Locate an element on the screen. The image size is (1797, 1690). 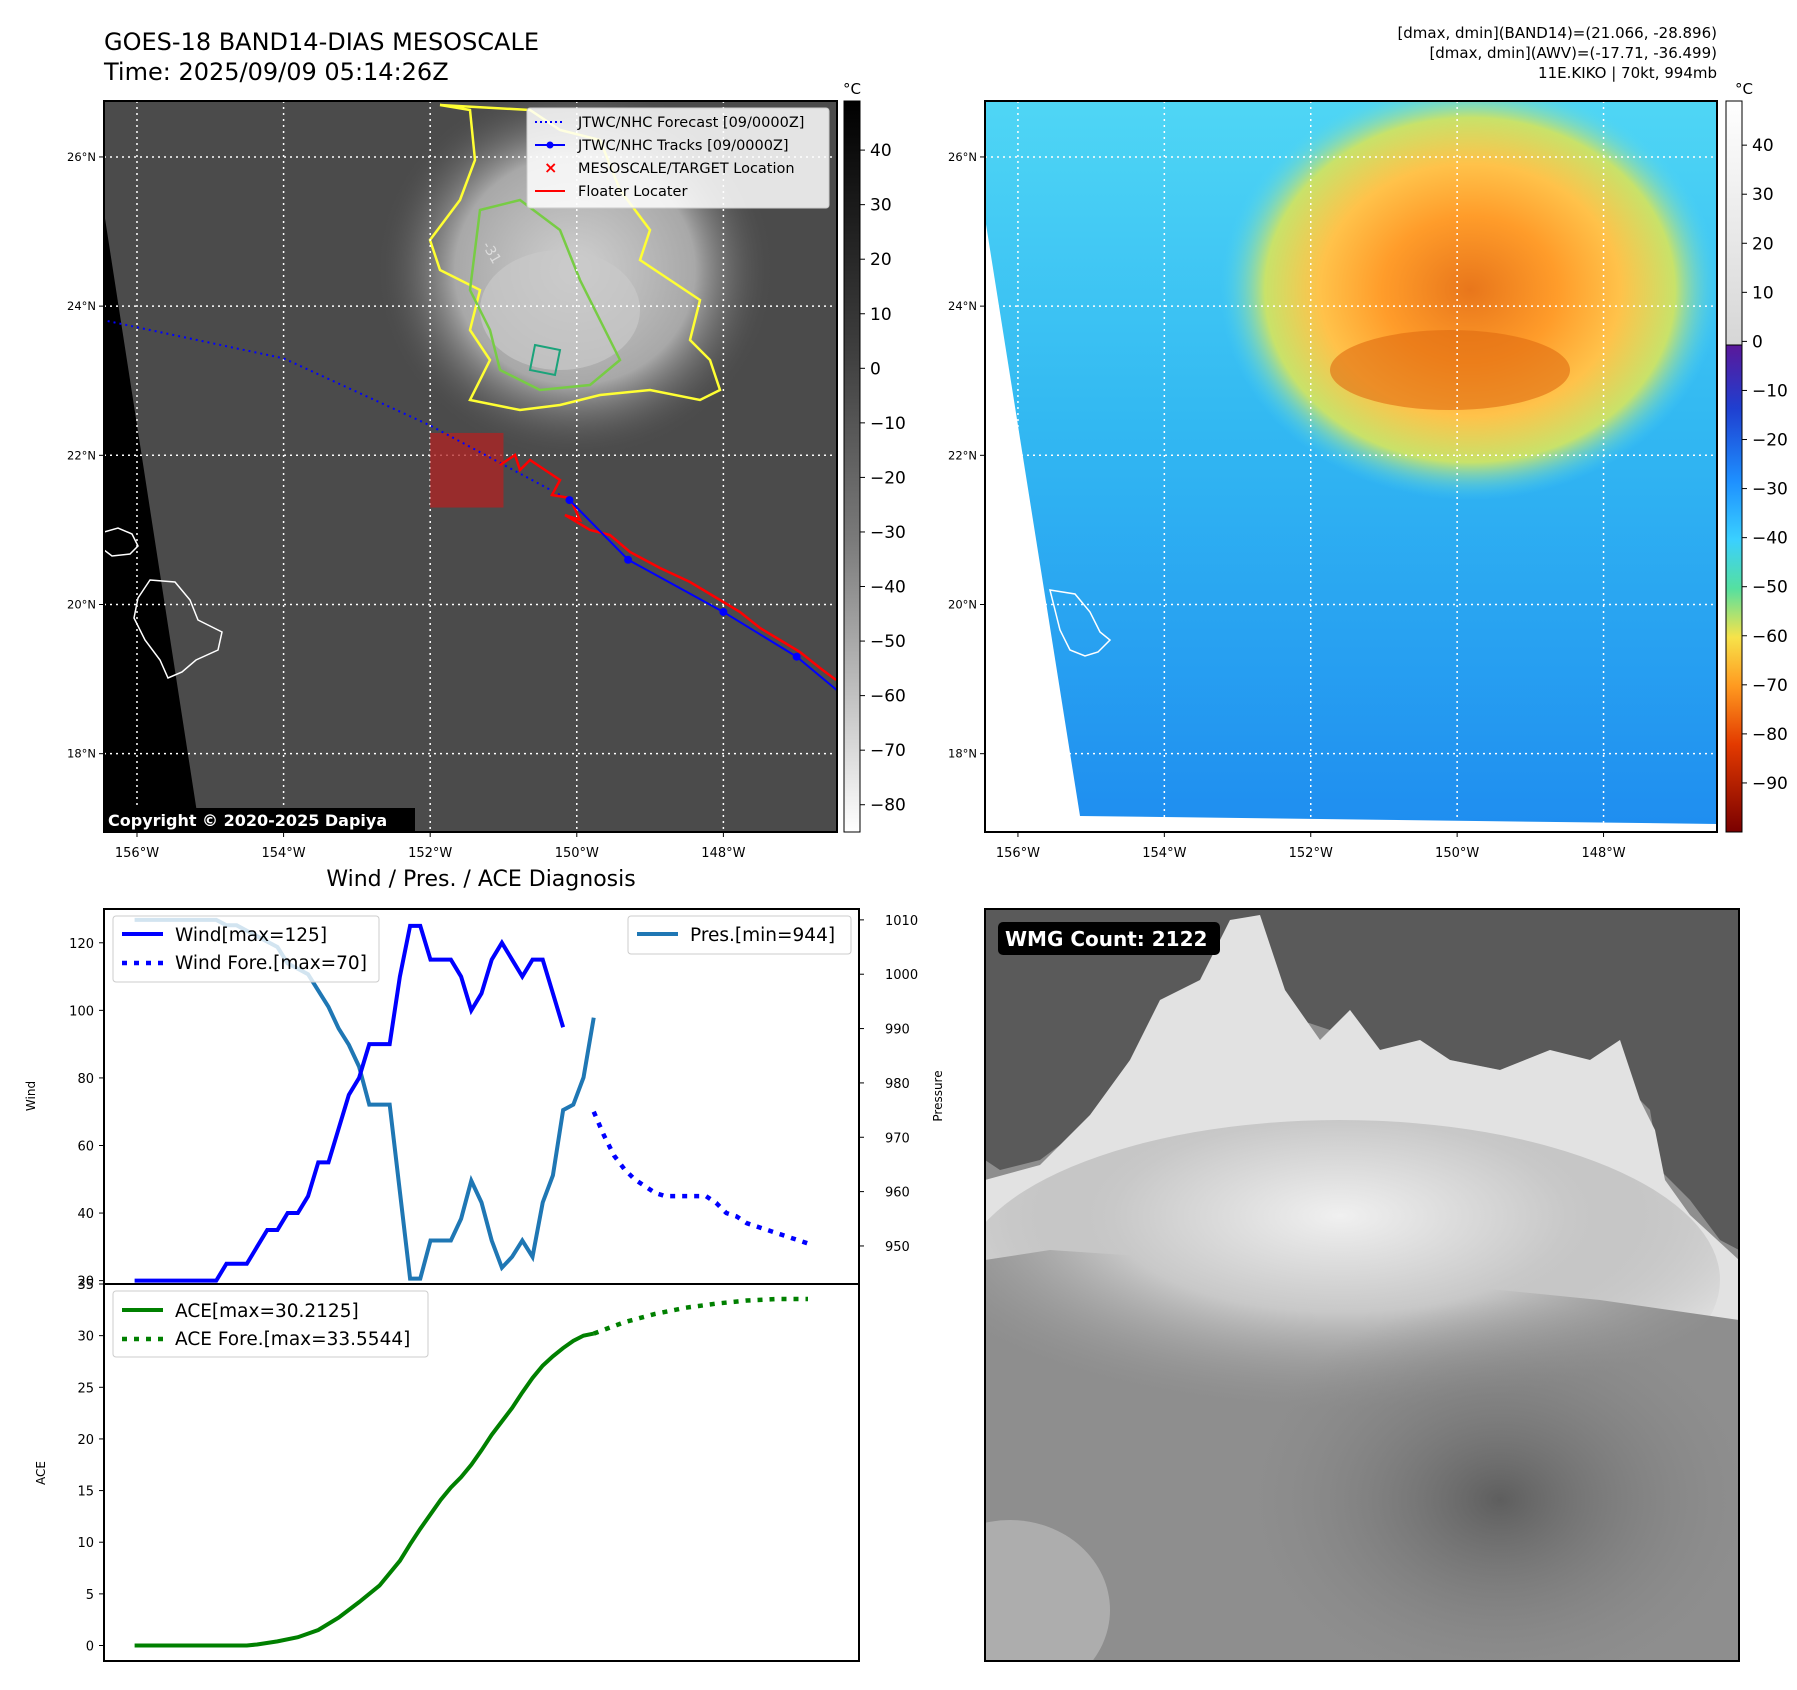
wv-cbar-label: −50 is located at coordinates (1770, 588).